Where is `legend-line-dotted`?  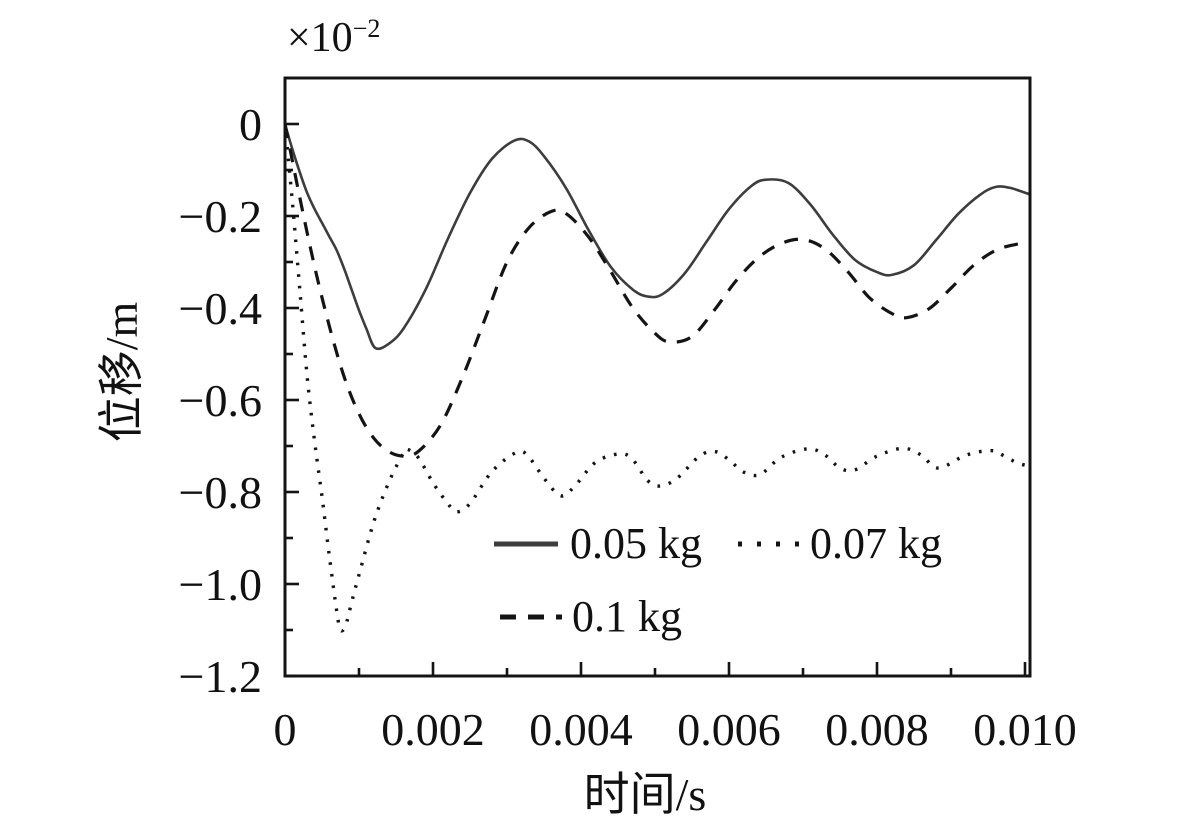 legend-line-dotted is located at coordinates (769, 543).